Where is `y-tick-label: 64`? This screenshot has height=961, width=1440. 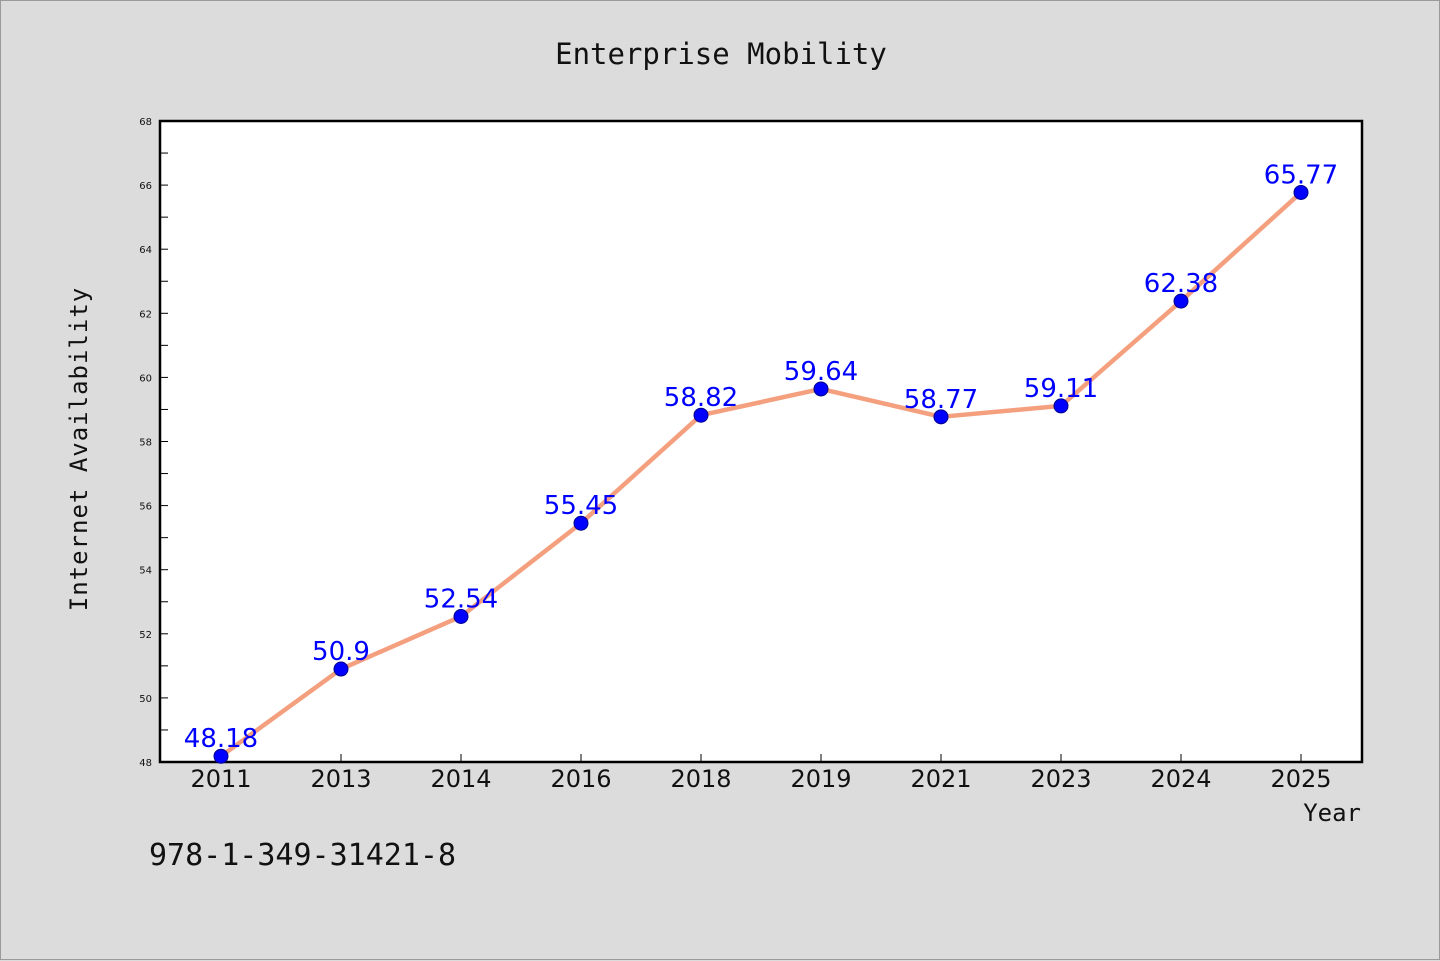
y-tick-label: 64 is located at coordinates (145, 250).